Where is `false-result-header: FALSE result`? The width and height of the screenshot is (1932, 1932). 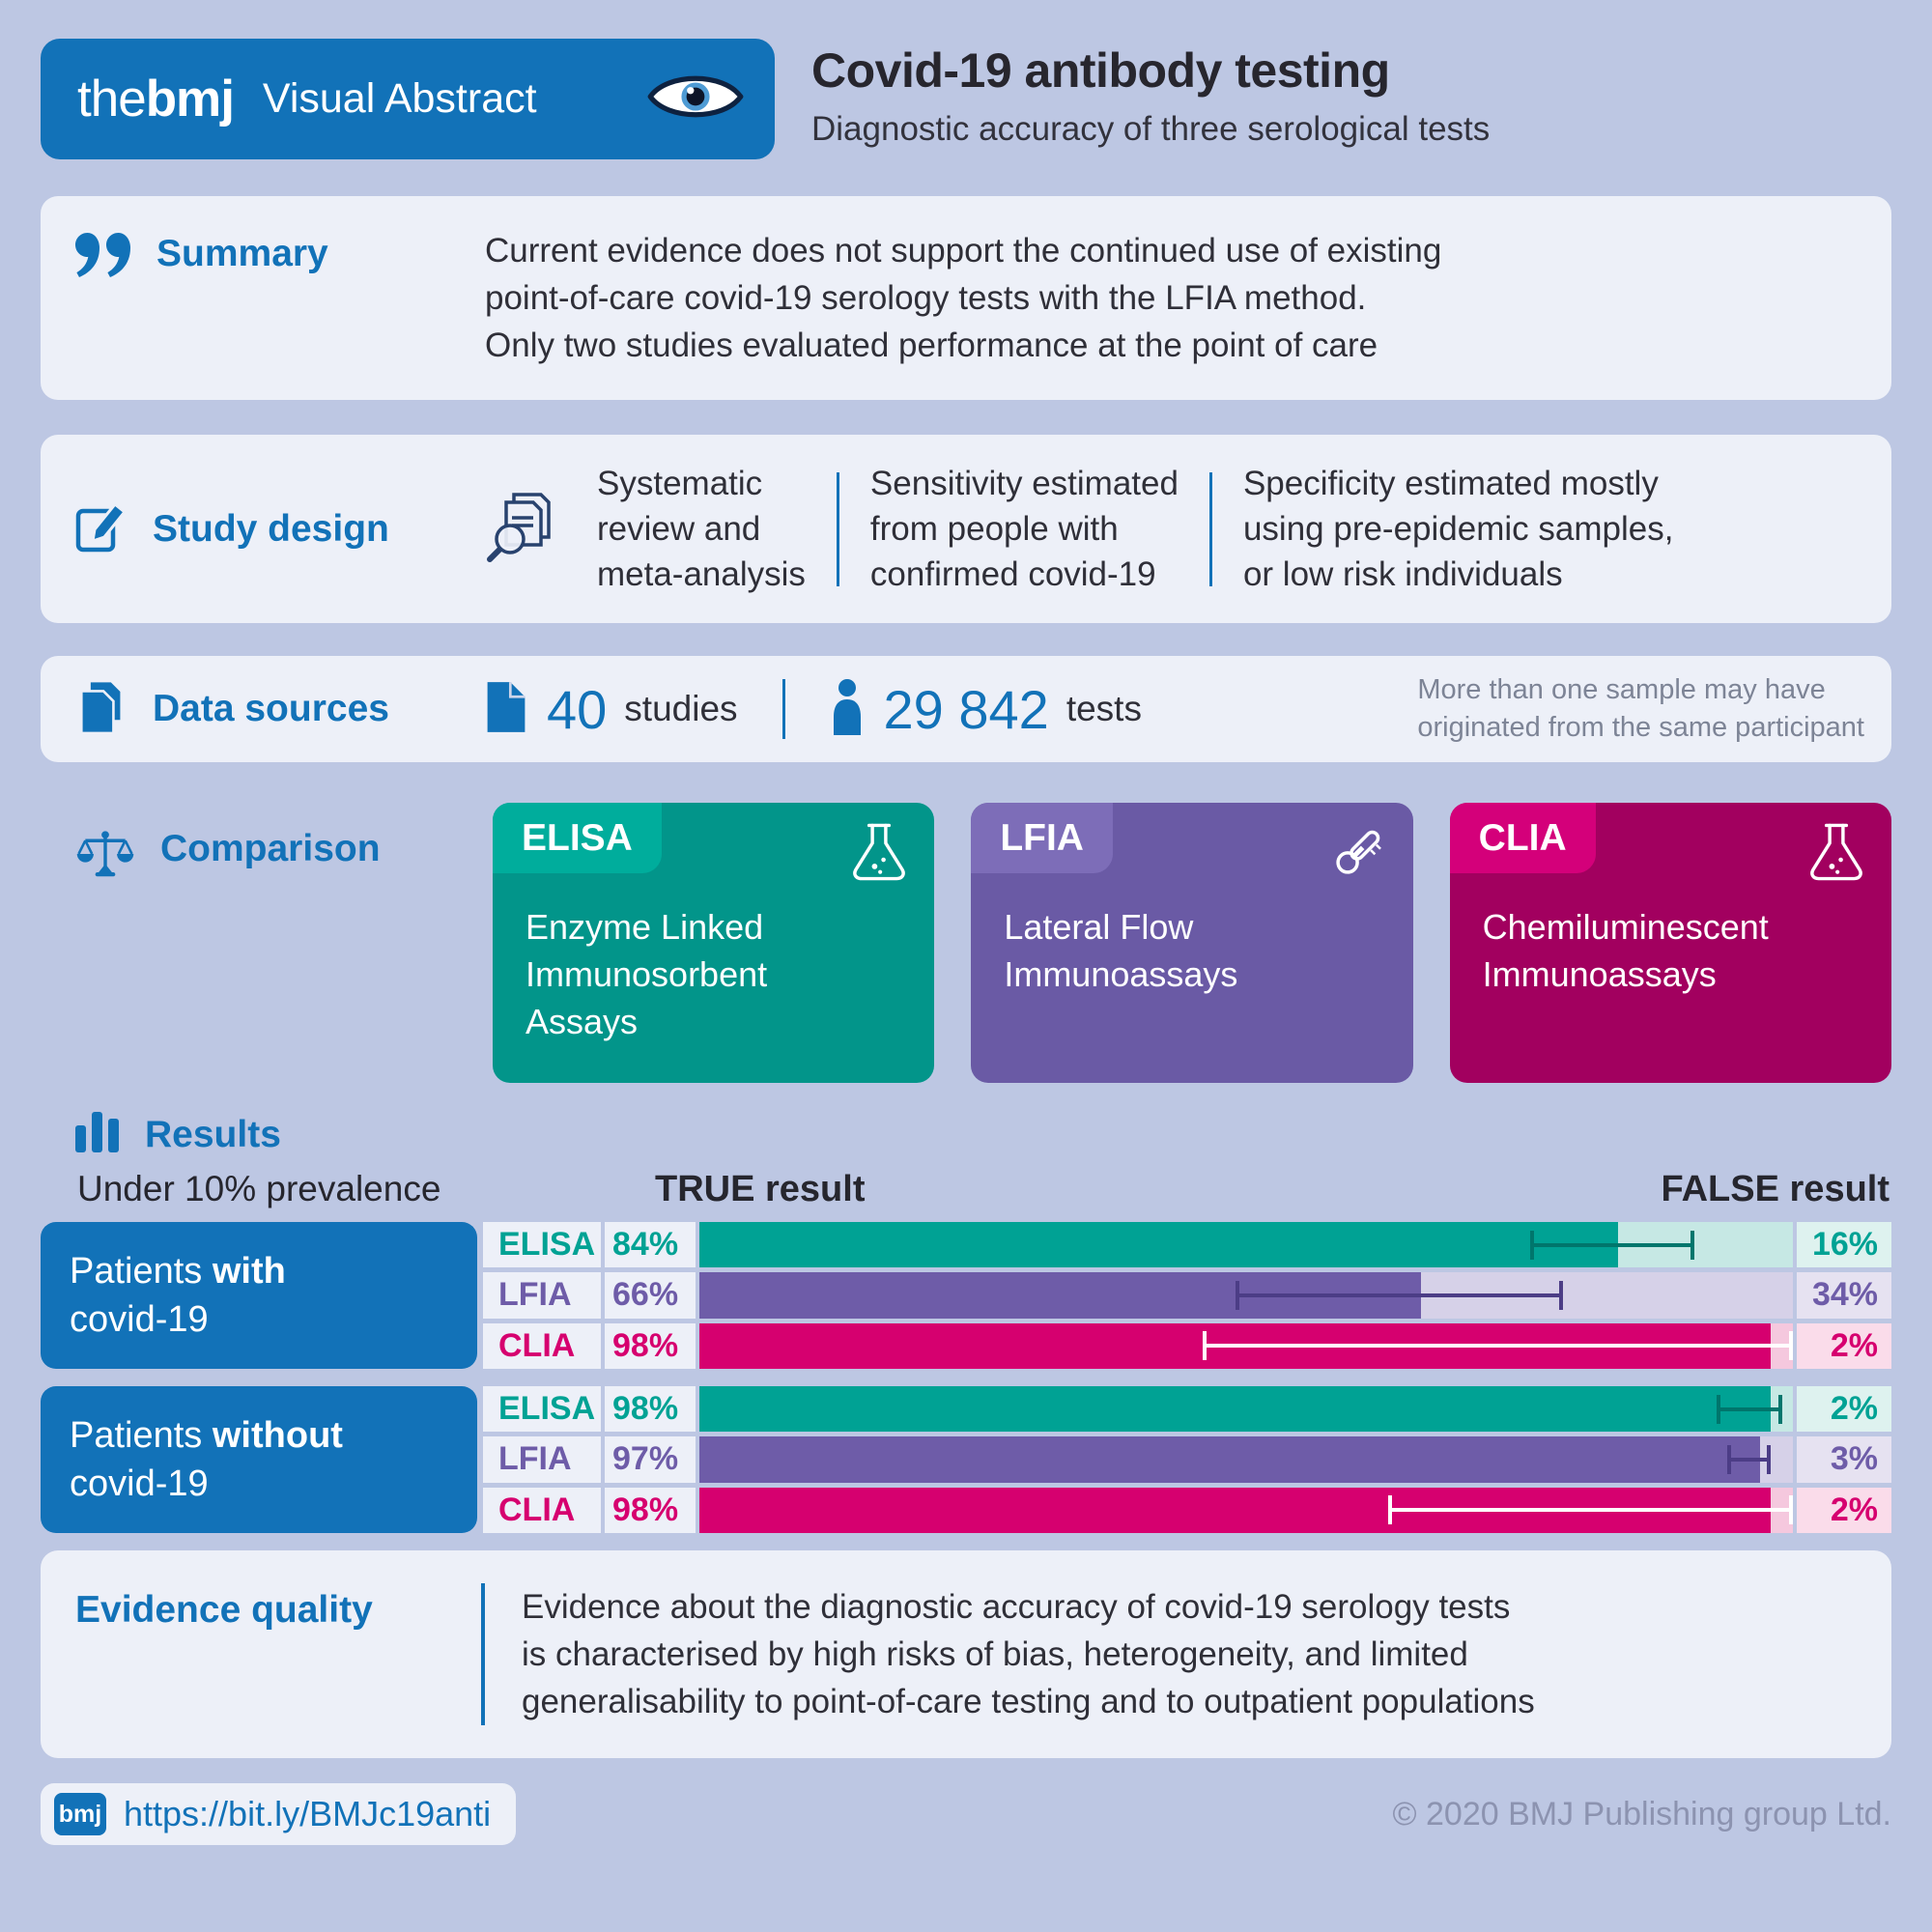 false-result-header: FALSE result is located at coordinates (1775, 1189).